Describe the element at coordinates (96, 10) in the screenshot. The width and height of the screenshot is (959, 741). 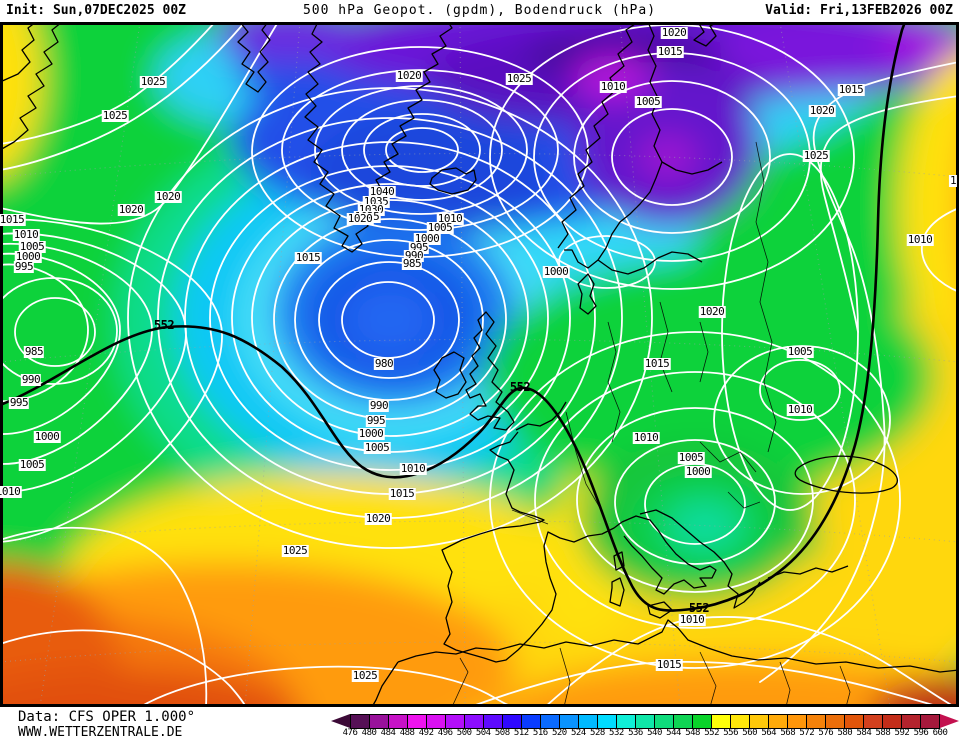
I see `init-timestamp: Init: Sun,07DEC2025 00Z` at that location.